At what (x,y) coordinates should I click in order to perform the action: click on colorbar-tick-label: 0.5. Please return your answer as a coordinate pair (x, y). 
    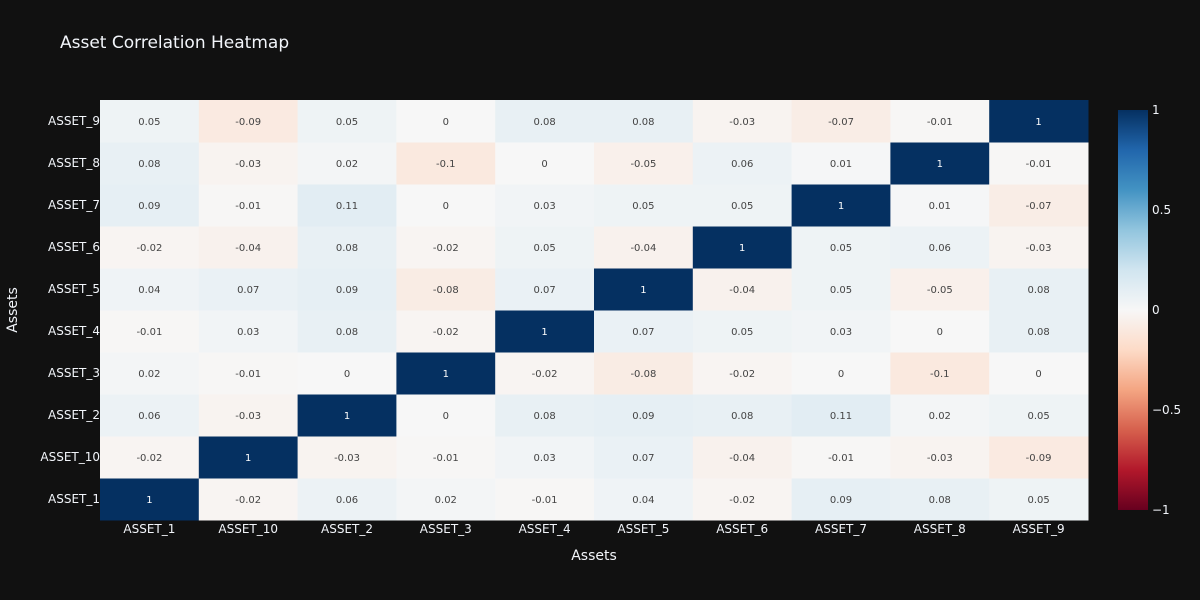
    Looking at the image, I should click on (1161, 210).